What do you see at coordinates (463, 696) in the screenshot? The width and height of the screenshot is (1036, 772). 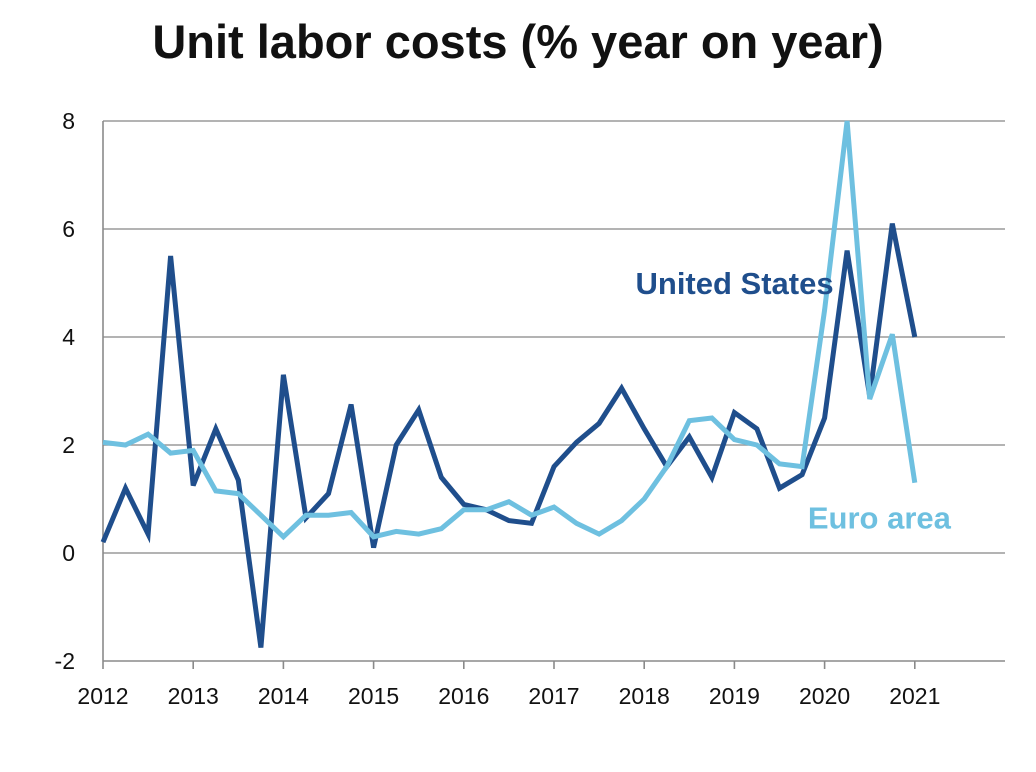 I see `x-tick-label: 2016` at bounding box center [463, 696].